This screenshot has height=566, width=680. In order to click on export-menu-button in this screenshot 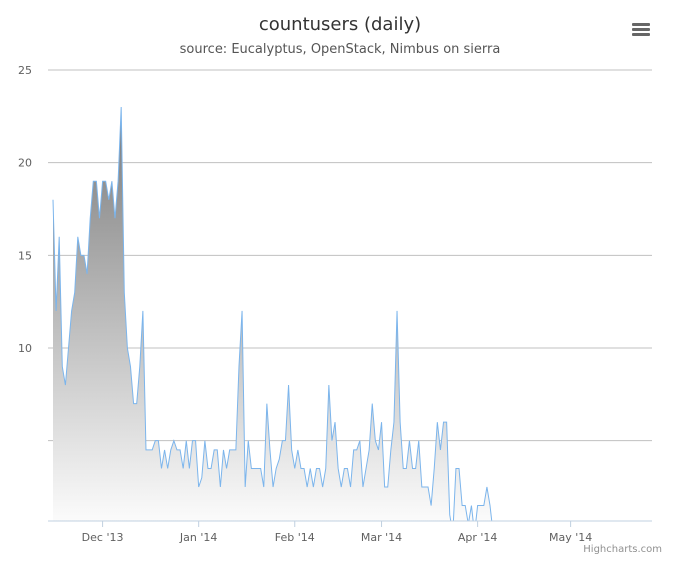, I will do `click(641, 29)`.